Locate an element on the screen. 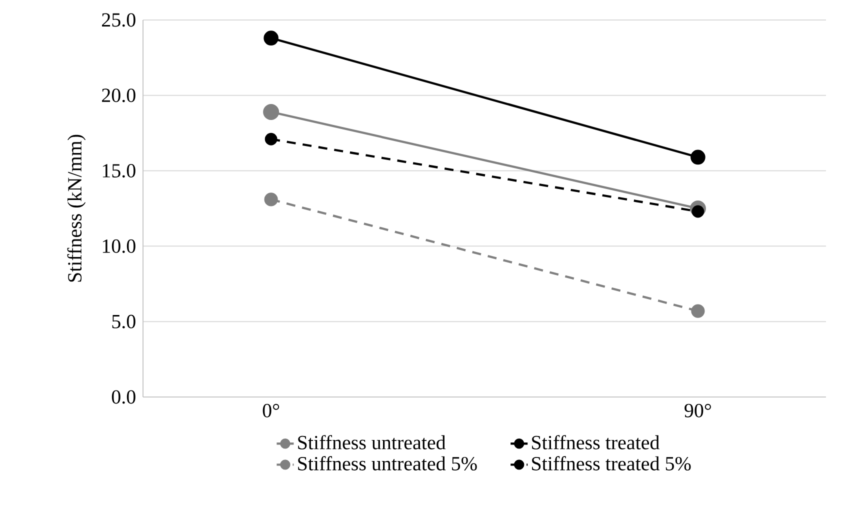 The image size is (851, 520). y-tick-label: 20.0 is located at coordinates (119, 95).